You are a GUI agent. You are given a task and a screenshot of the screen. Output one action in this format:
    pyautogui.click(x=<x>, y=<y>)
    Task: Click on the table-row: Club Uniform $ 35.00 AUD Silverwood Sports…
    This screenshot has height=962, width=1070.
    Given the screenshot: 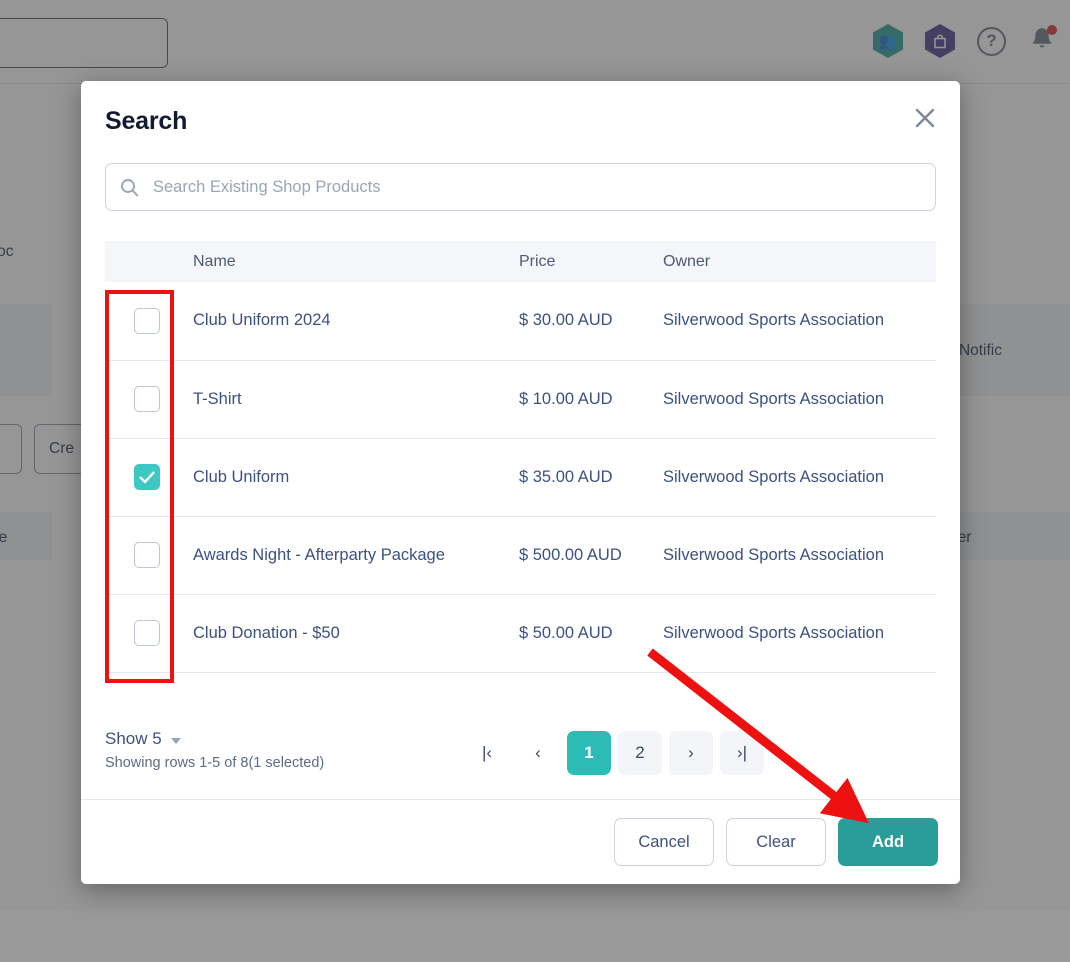 What is the action you would take?
    pyautogui.click(x=520, y=477)
    